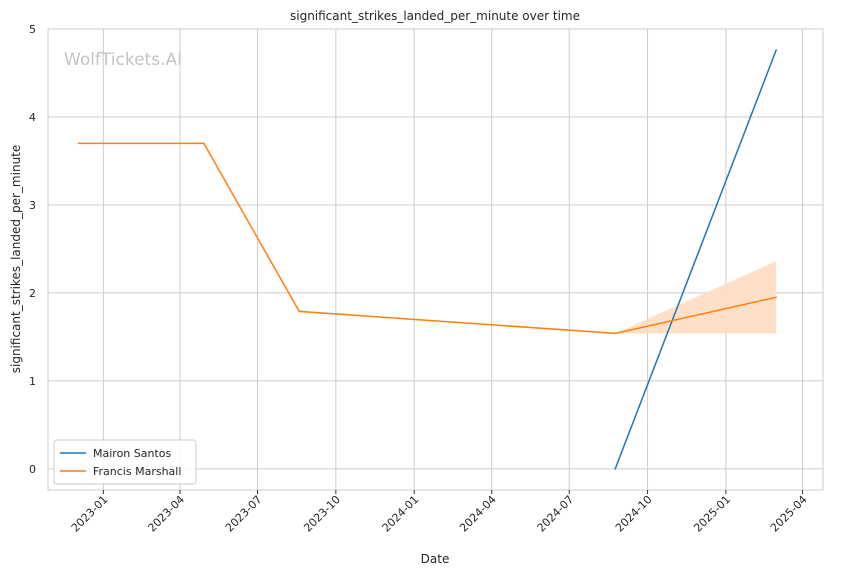 The width and height of the screenshot is (841, 575). What do you see at coordinates (435, 559) in the screenshot?
I see `x-axis-label: Date` at bounding box center [435, 559].